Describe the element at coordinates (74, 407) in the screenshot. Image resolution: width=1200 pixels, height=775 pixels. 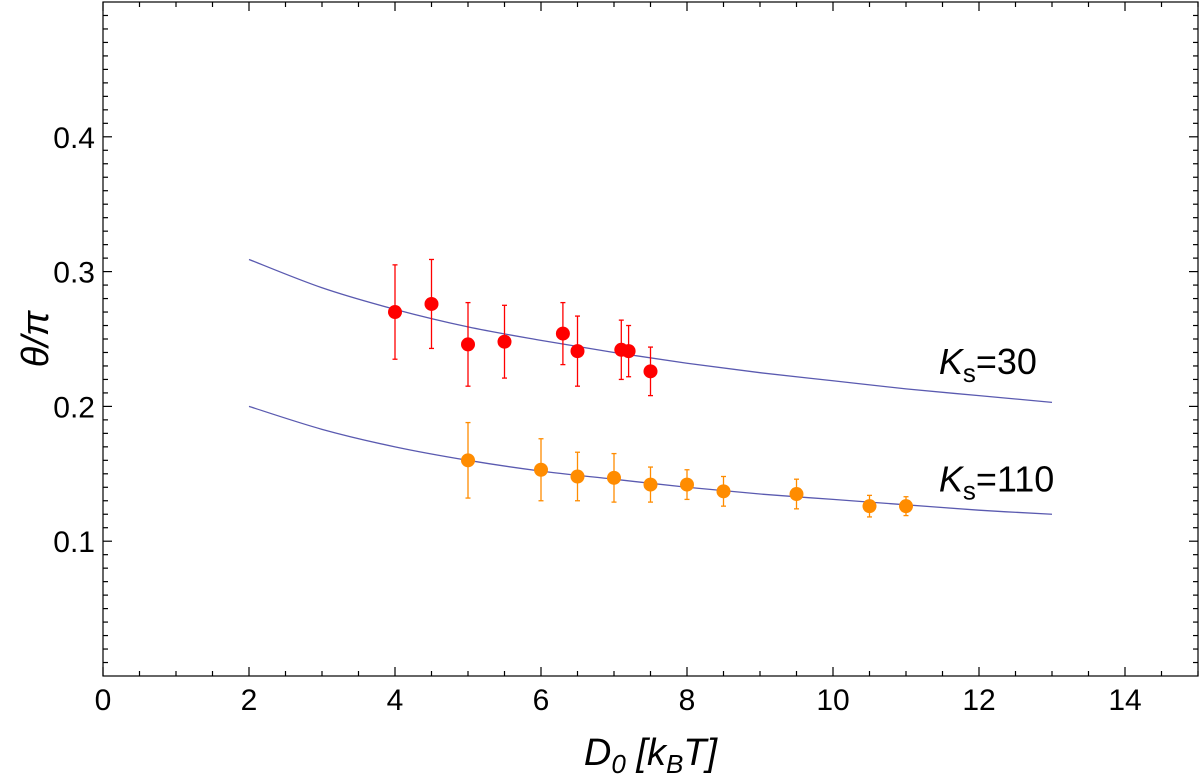
I see `y-tick-label: 0.2` at that location.